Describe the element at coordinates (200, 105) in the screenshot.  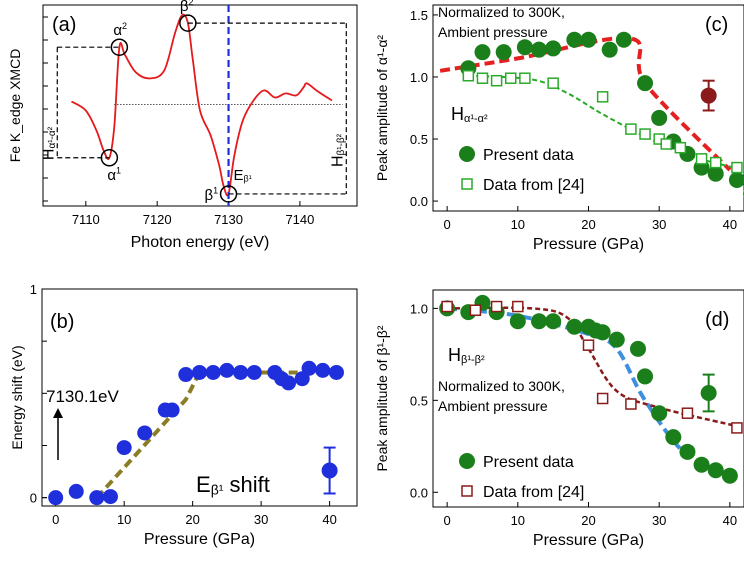
I see `plot-frame` at that location.